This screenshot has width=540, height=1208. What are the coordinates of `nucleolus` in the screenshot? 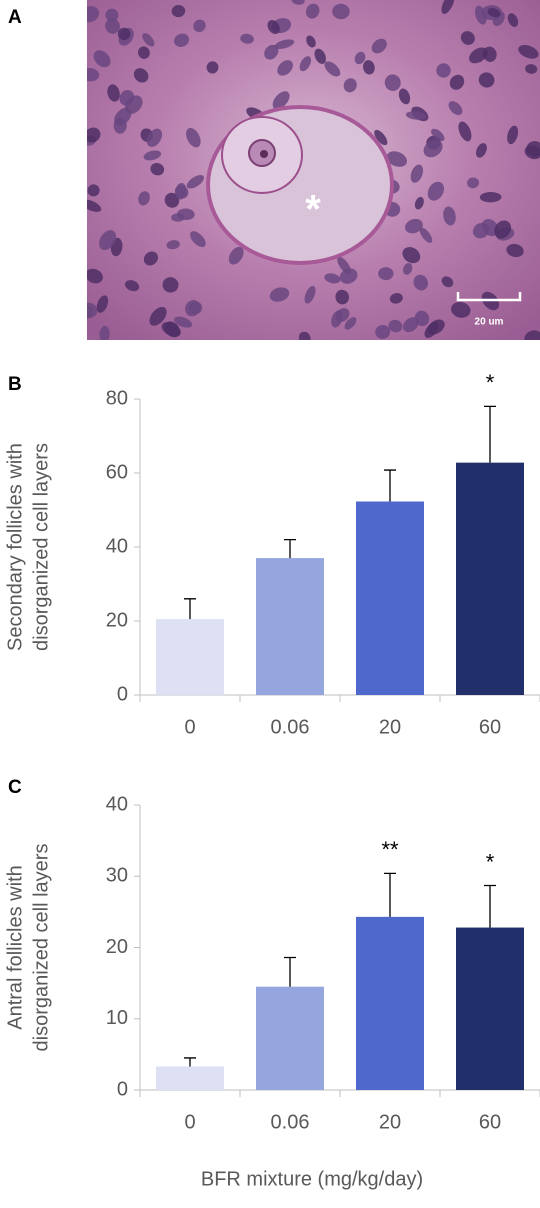 It's located at (264, 154).